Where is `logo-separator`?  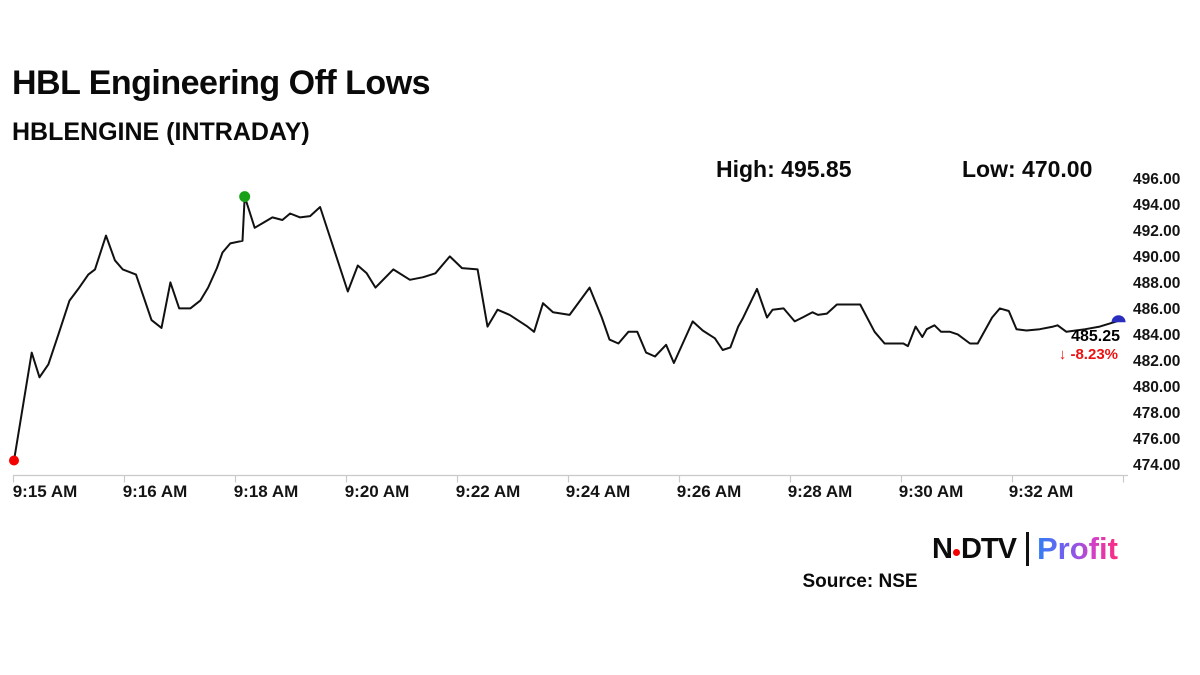
logo-separator is located at coordinates (1027, 549).